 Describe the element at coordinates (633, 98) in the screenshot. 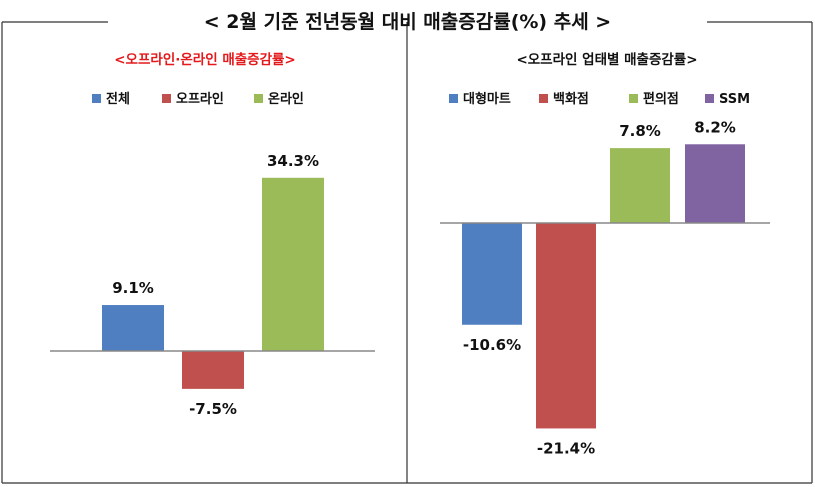

I see `legend-swatch-c1-s2` at that location.